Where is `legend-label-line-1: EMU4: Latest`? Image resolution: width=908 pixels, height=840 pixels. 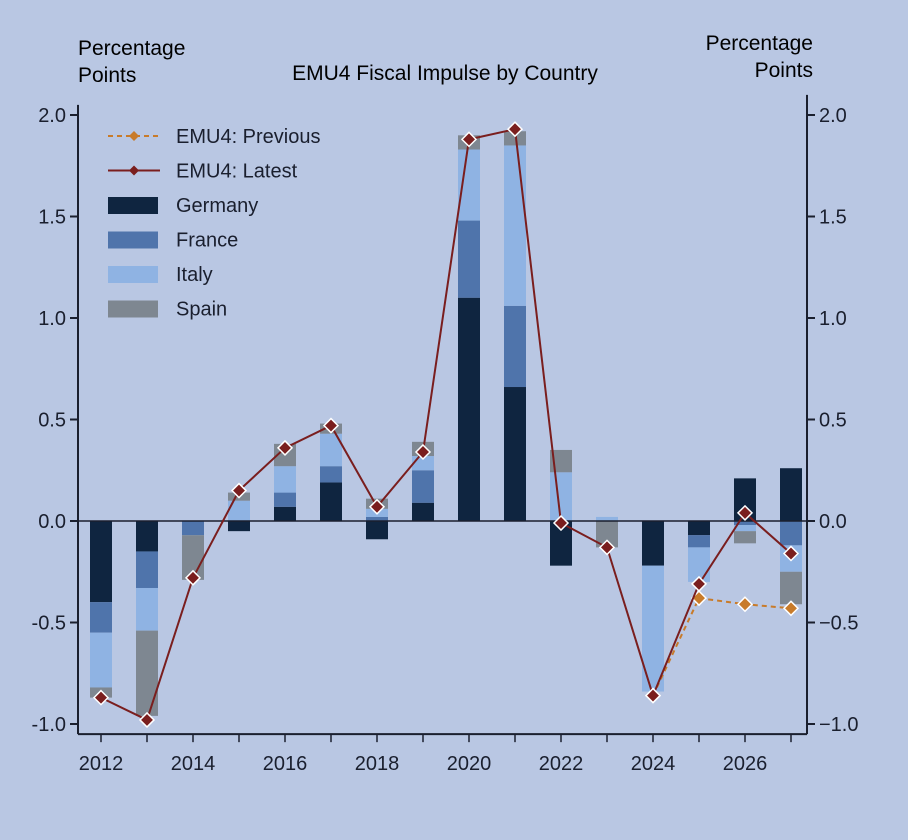 legend-label-line-1: EMU4: Latest is located at coordinates (237, 172).